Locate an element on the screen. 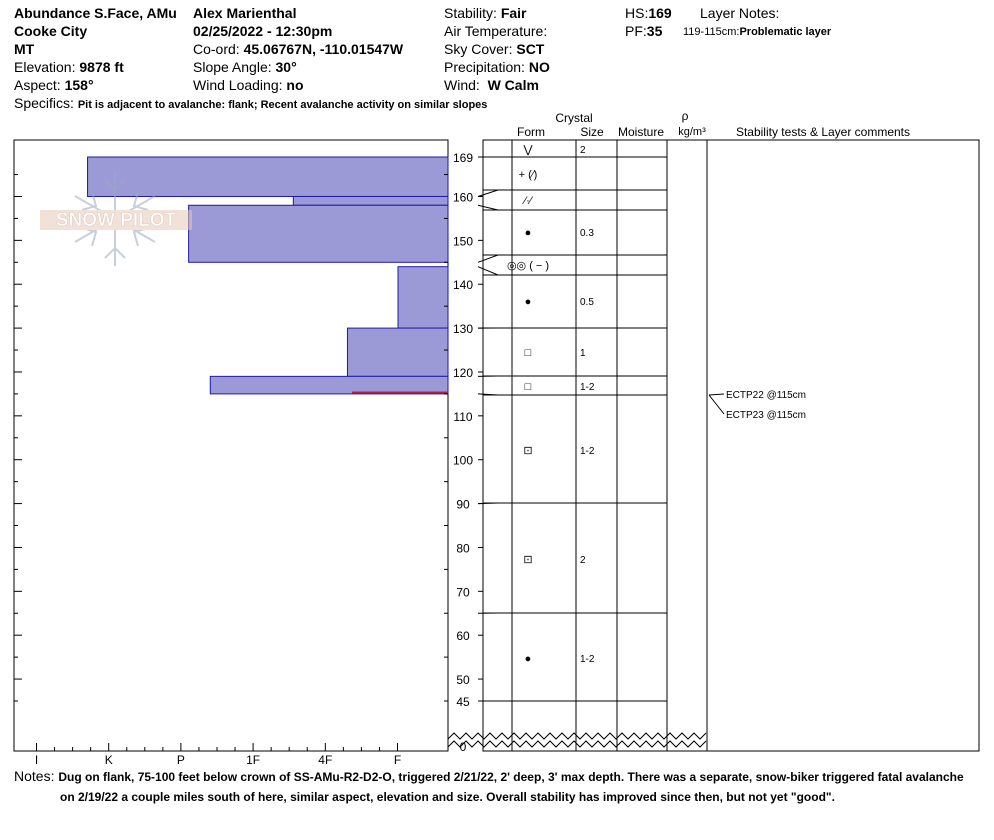  layer-note: 119-115cm:Problematic layer is located at coordinates (757, 32).